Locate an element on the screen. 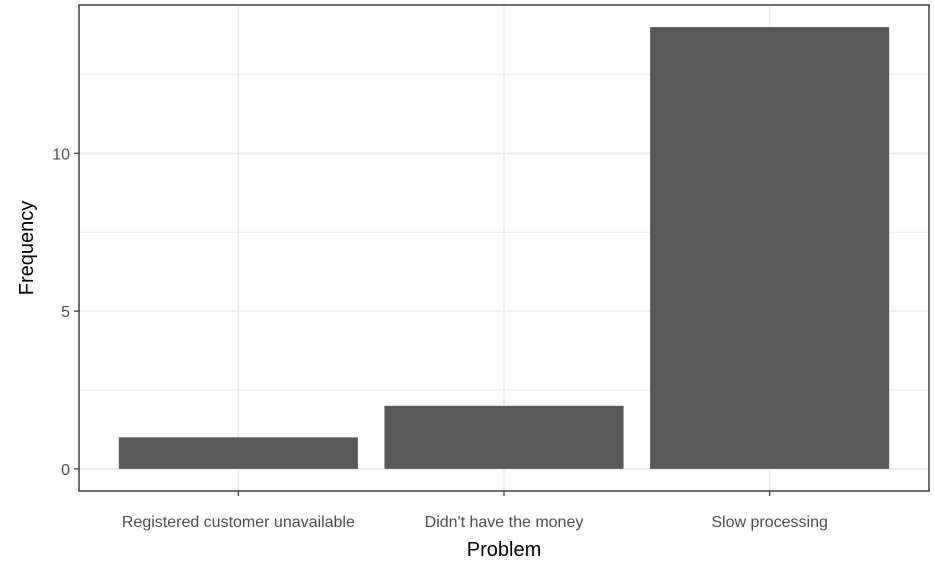 The width and height of the screenshot is (935, 564). y-tick-label: 10 is located at coordinates (61, 154).